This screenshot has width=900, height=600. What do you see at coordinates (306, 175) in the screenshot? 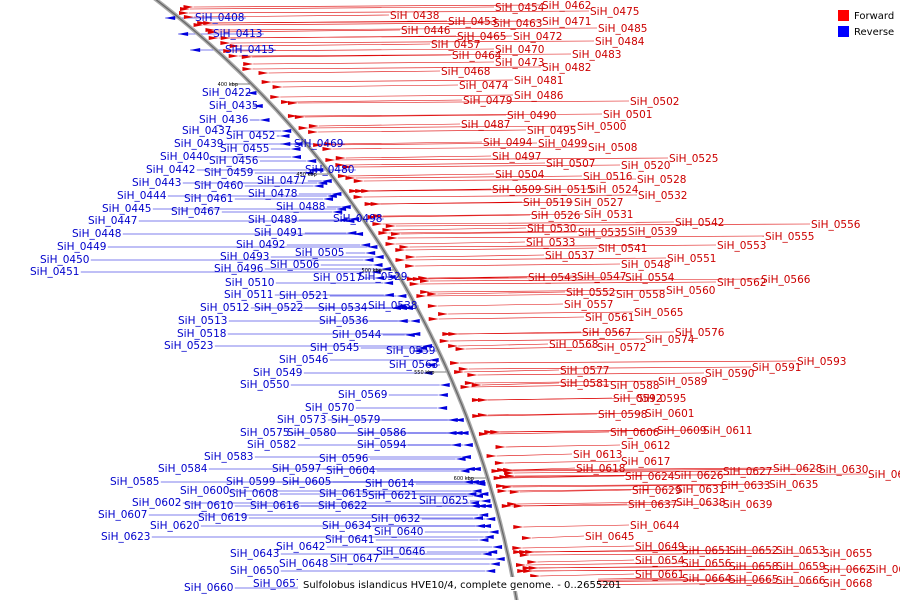
I see `tick-label: 450 kbp` at bounding box center [306, 175].